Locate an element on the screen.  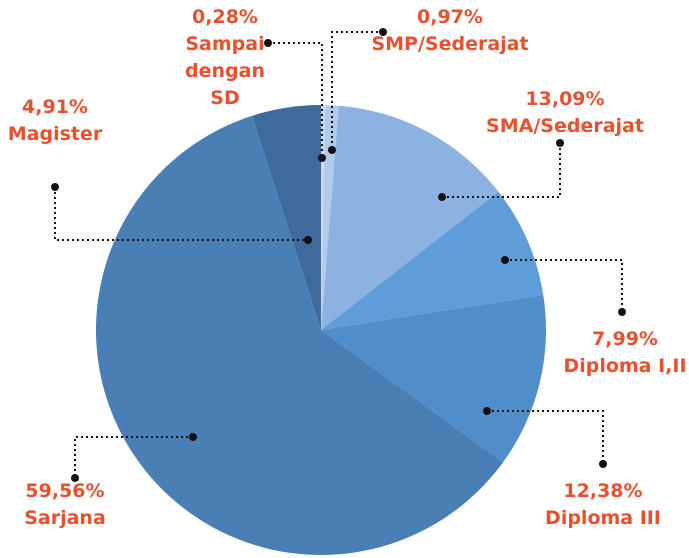
value-label: 12,38% is located at coordinates (603, 491).